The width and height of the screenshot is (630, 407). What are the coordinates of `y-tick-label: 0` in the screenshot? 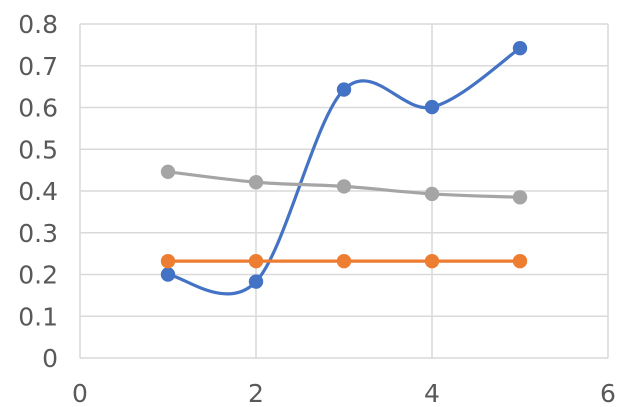 It's located at (50, 358).